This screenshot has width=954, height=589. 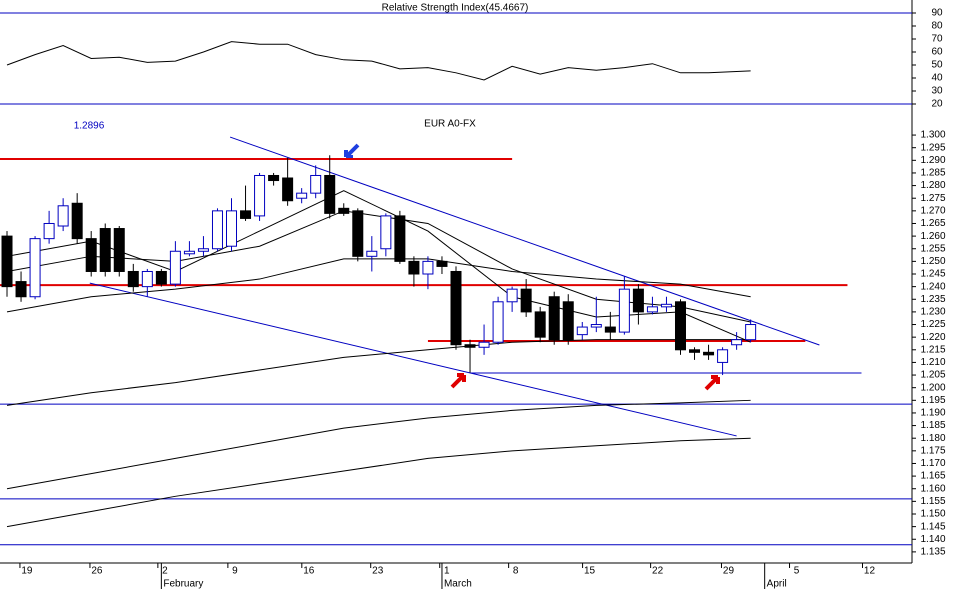 What do you see at coordinates (932, 400) in the screenshot?
I see `y-tick-label: 1.195` at bounding box center [932, 400].